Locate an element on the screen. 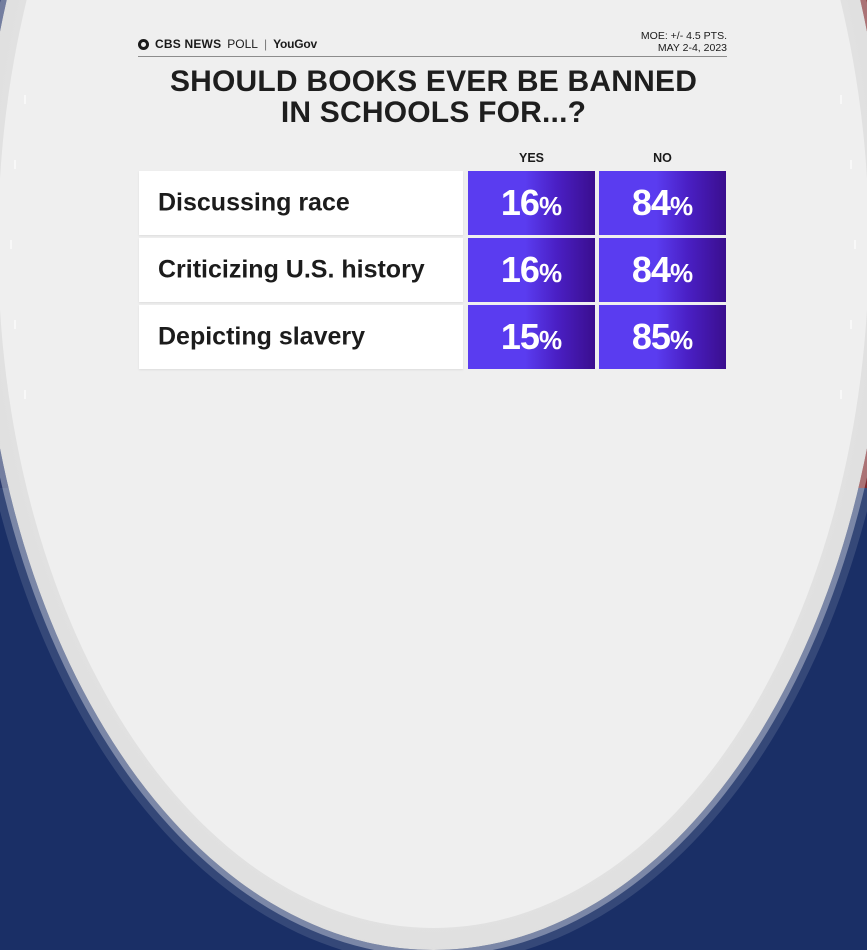 Image resolution: width=867 pixels, height=950 pixels. row-label-text: Criticizing U.S. history is located at coordinates (291, 269).